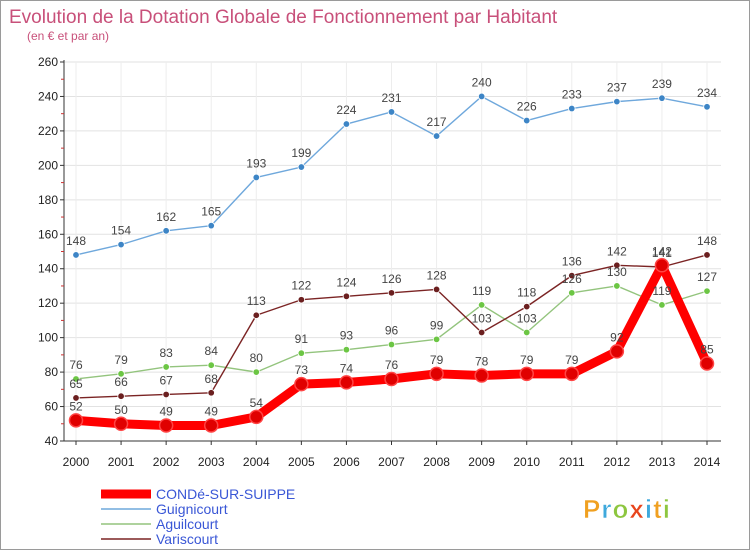  Describe the element at coordinates (437, 275) in the screenshot. I see `data-label: 128` at that location.